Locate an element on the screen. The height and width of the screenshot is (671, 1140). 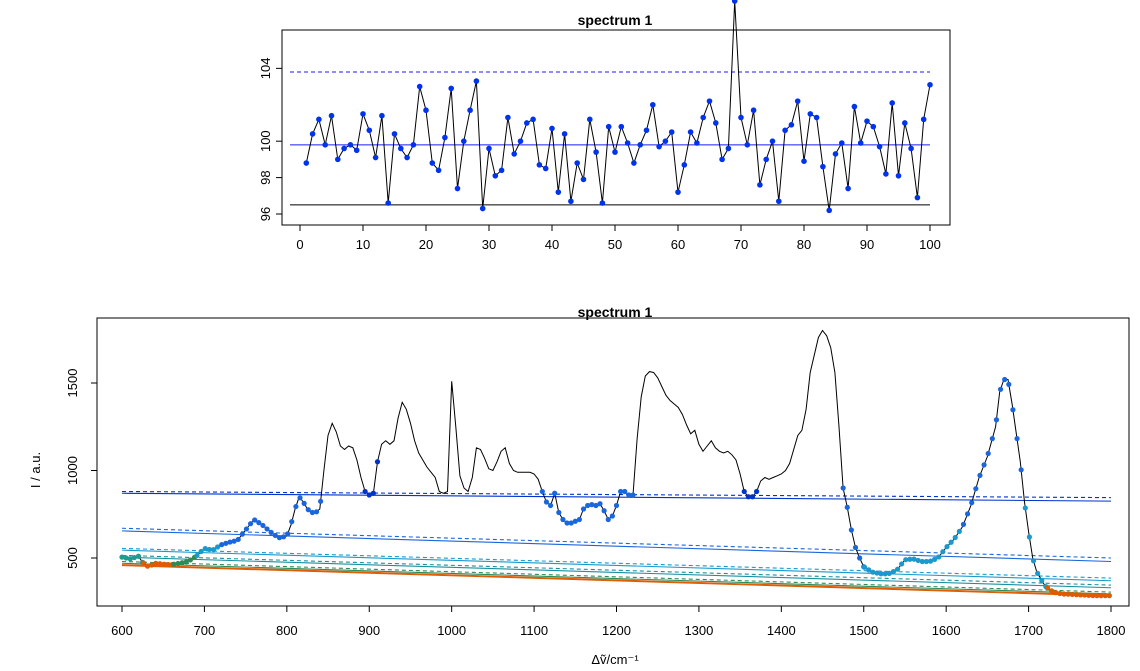
top-x-tick-label: 80 is located at coordinates (804, 244).